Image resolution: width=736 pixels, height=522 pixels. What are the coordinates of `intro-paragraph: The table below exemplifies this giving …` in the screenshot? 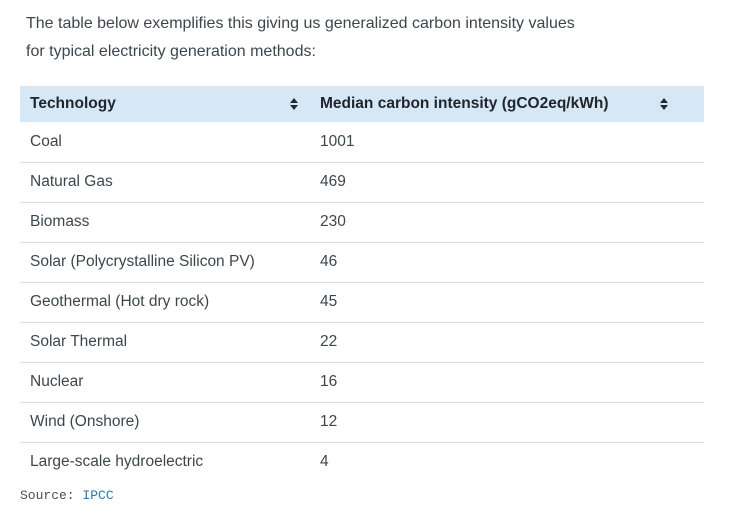 It's located at (381, 38).